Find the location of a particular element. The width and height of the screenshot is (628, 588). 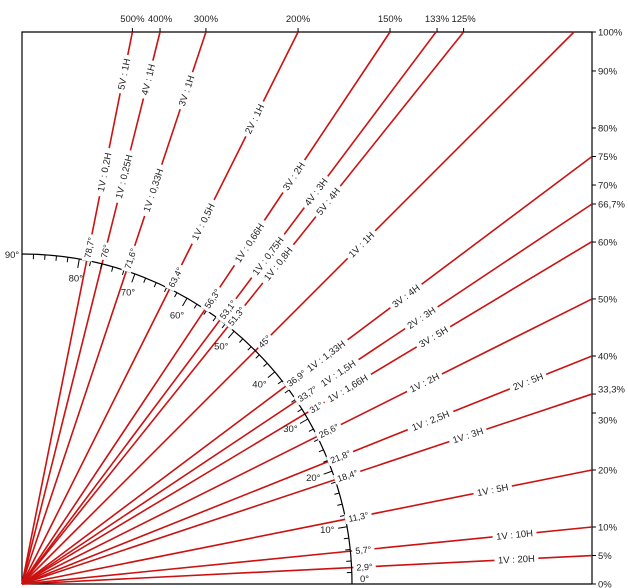

slope-ratio-label-group: 1V : 2H is located at coordinates (424, 382).